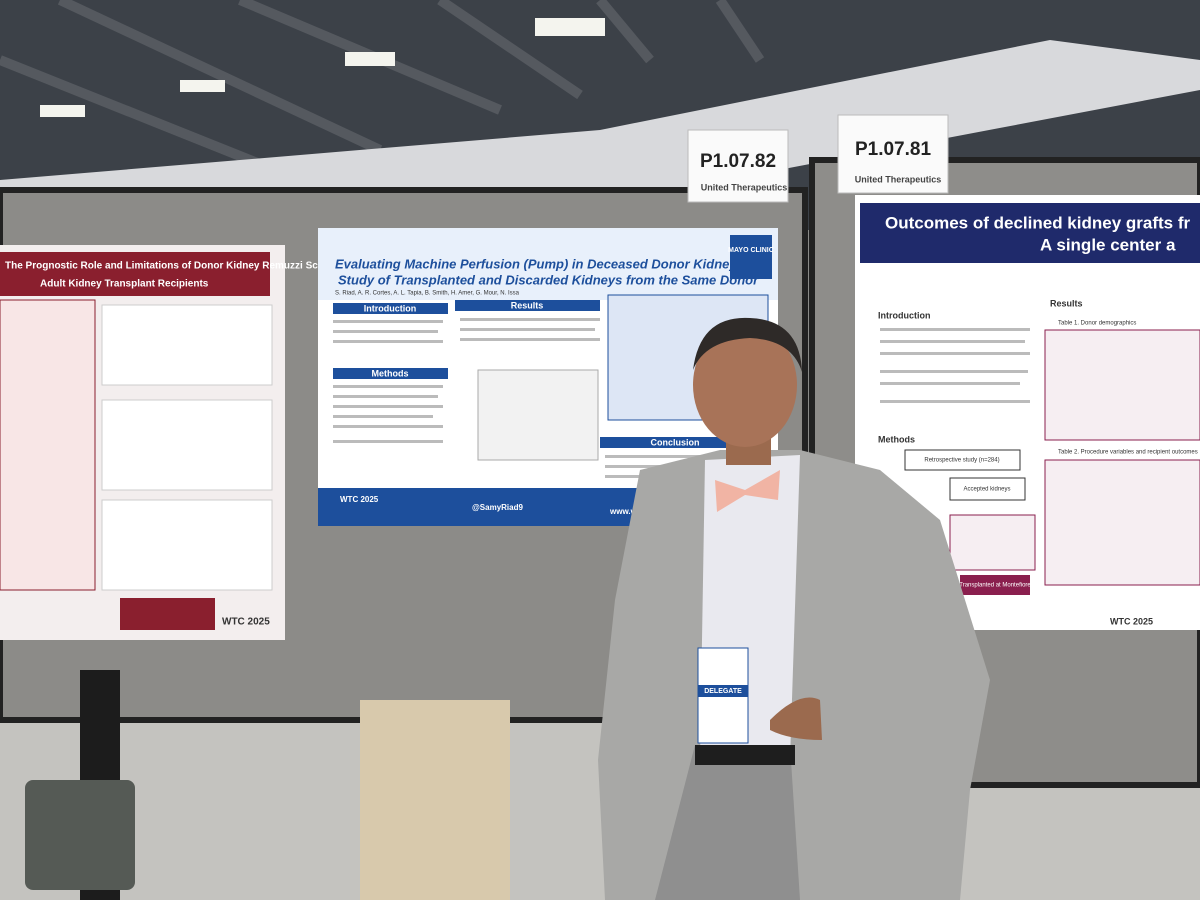 The width and height of the screenshot is (1200, 900). I want to click on poster-handle: @SamyRiad9, so click(497, 507).